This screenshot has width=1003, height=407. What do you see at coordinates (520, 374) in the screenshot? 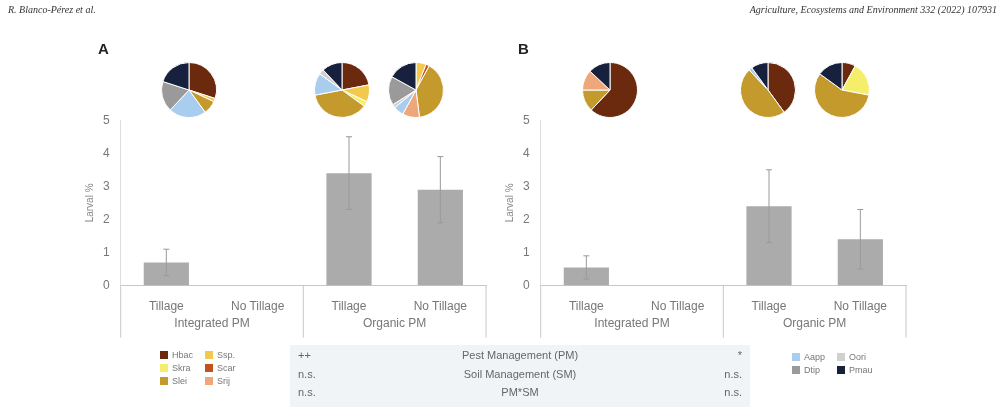
I see `text: Soil Management (SM)` at bounding box center [520, 374].